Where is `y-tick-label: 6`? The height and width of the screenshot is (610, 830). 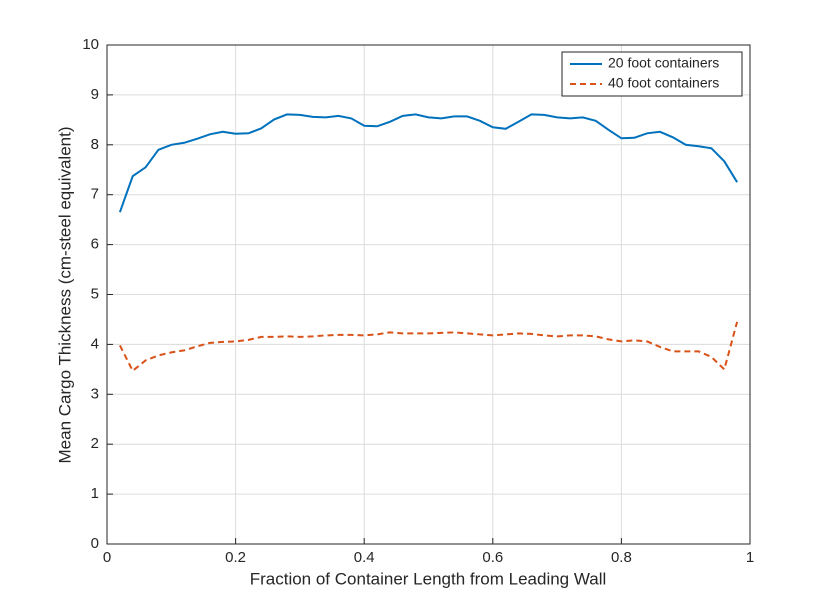
y-tick-label: 6 is located at coordinates (95, 244).